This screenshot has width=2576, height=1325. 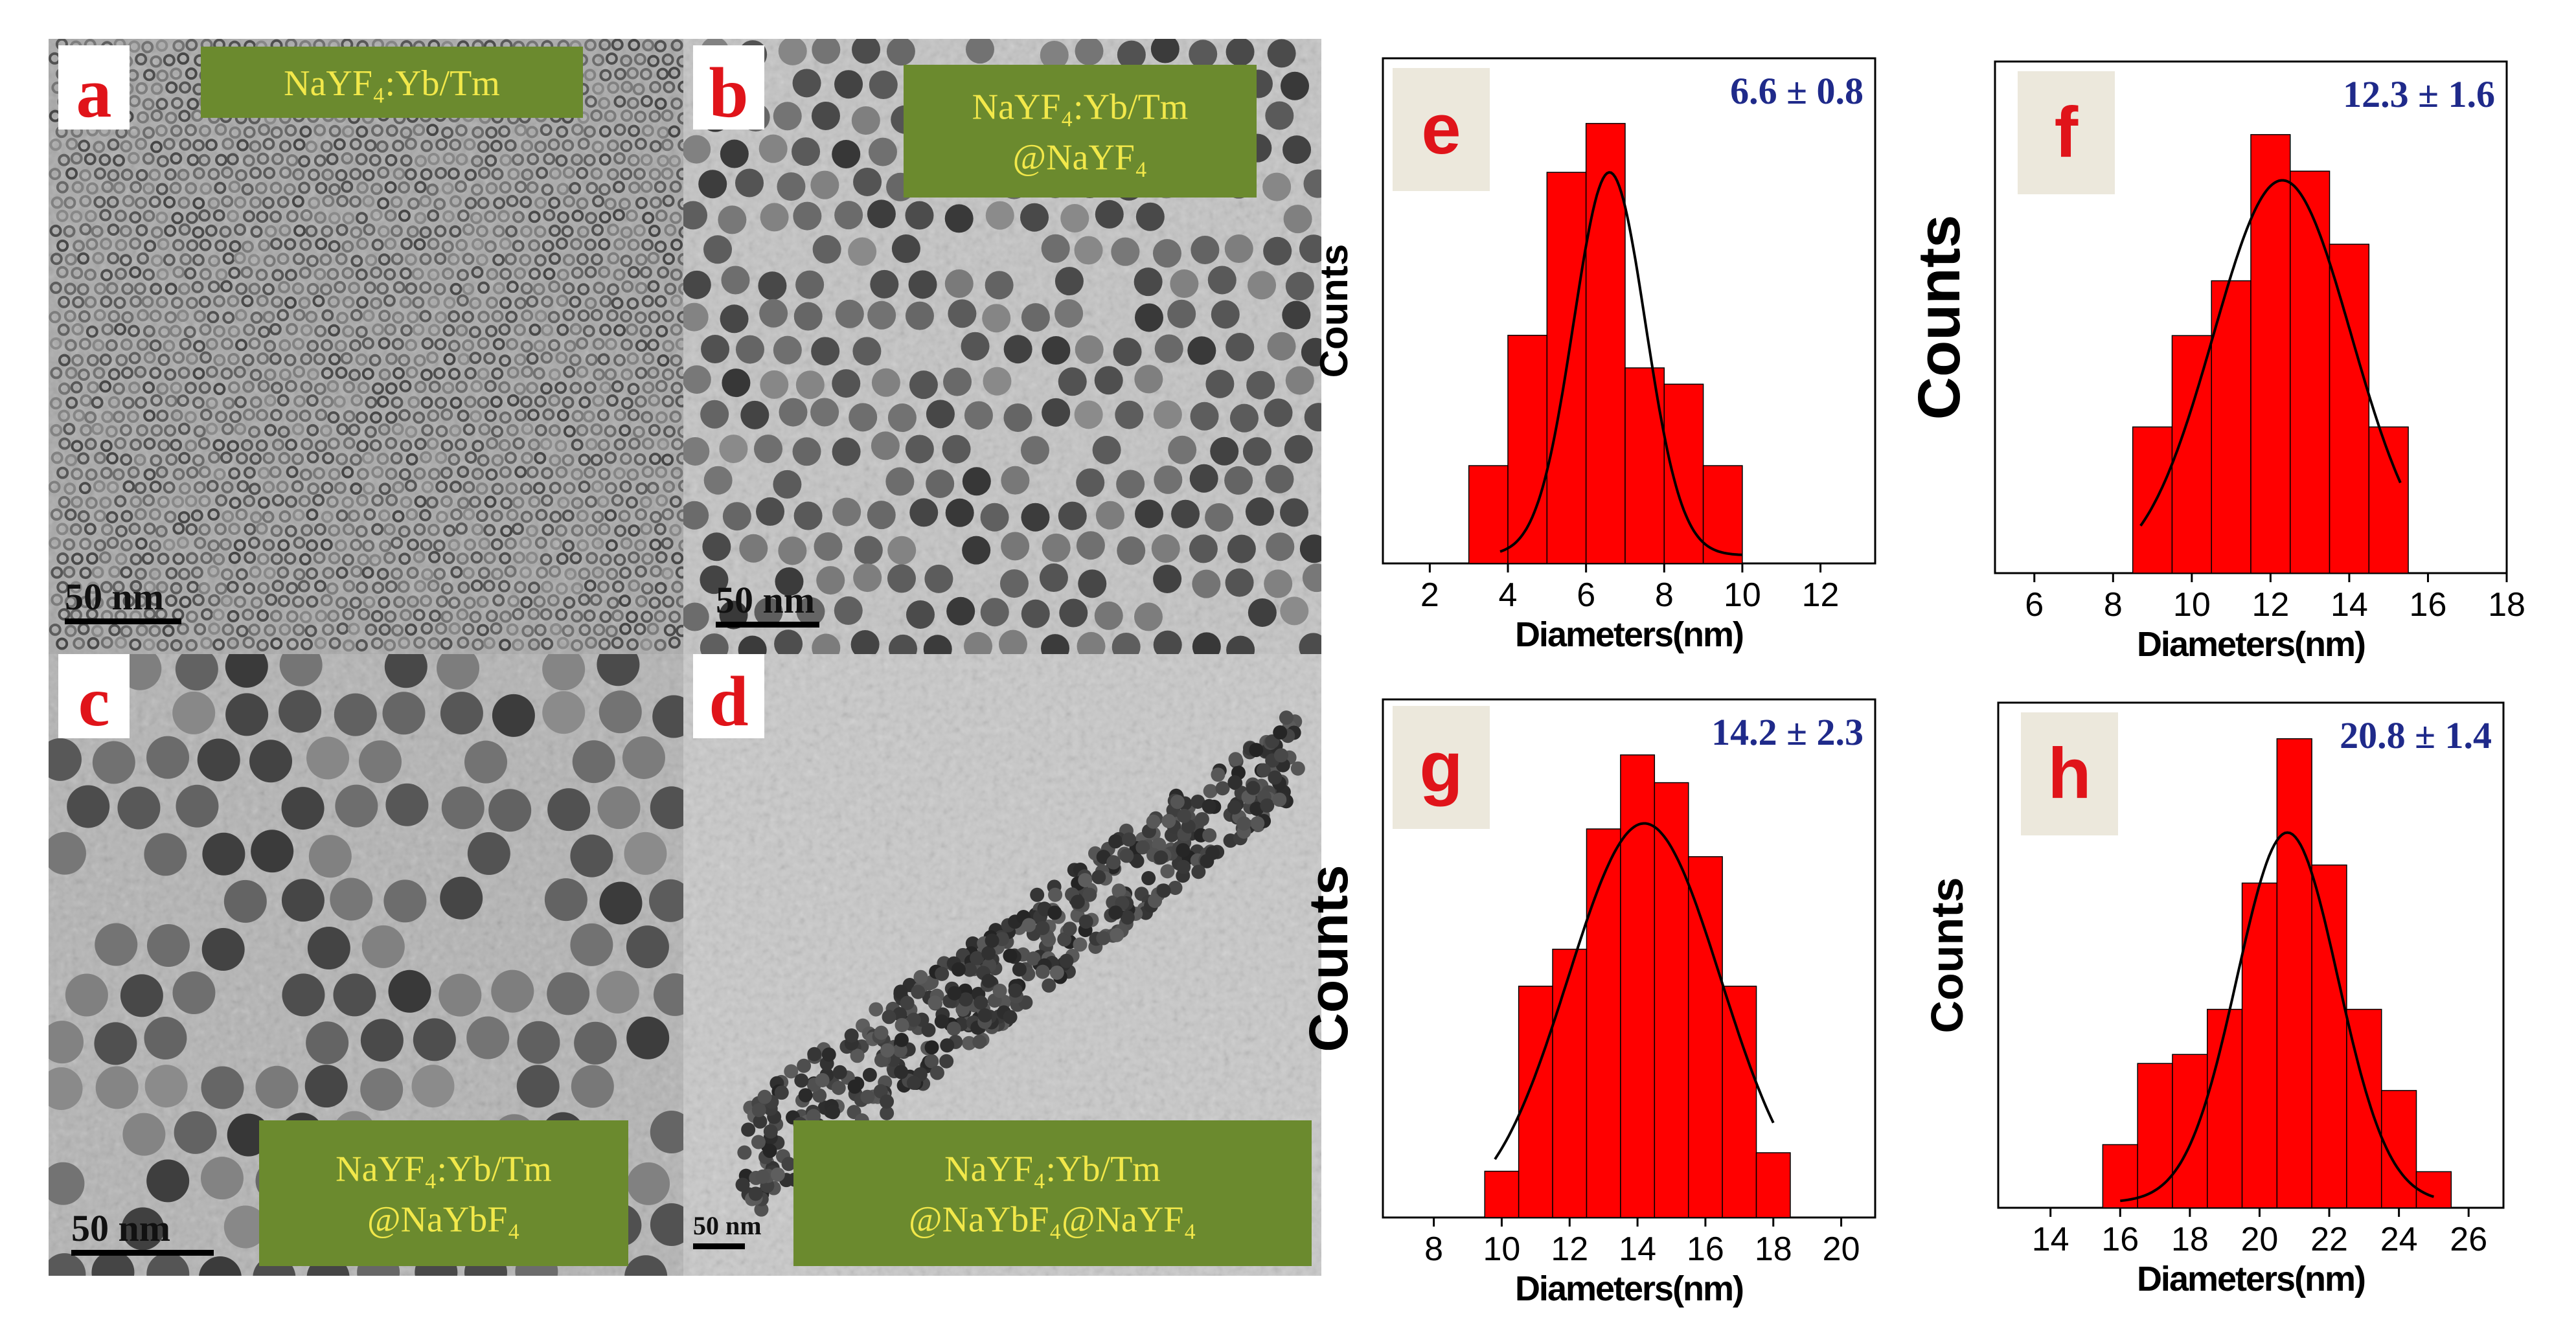 I want to click on diameter-annotation: 14.2 ± 2.3, so click(x=1788, y=732).